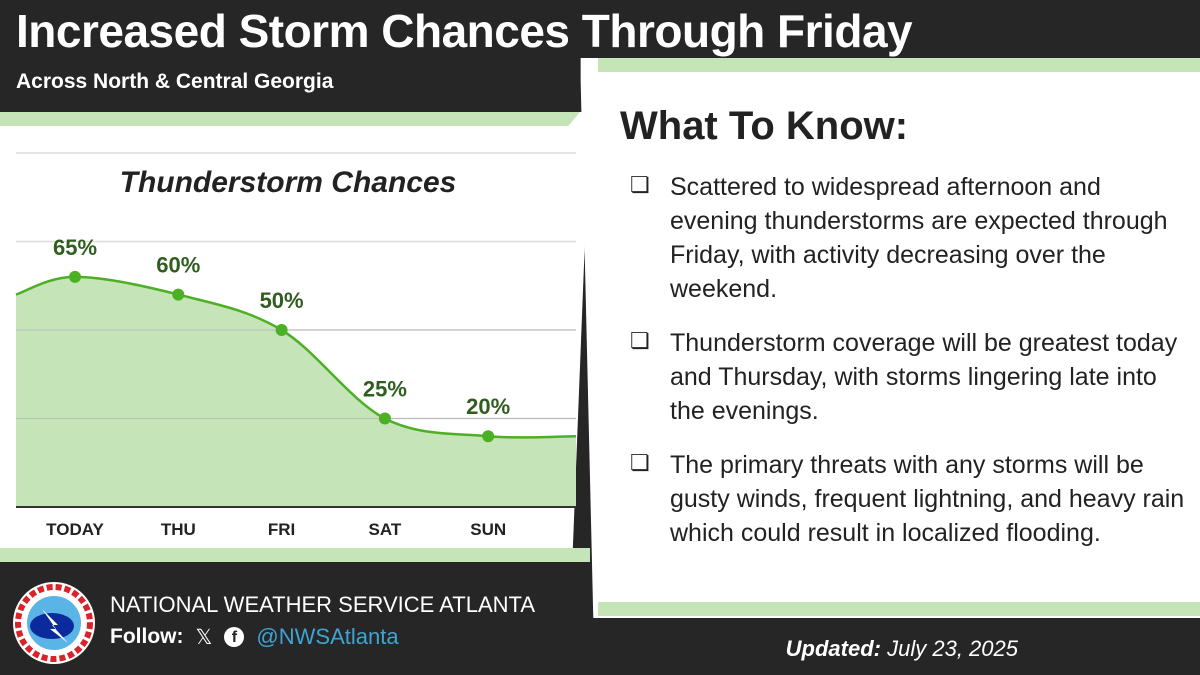  Describe the element at coordinates (147, 636) in the screenshot. I see `follow-label: Follow:` at that location.